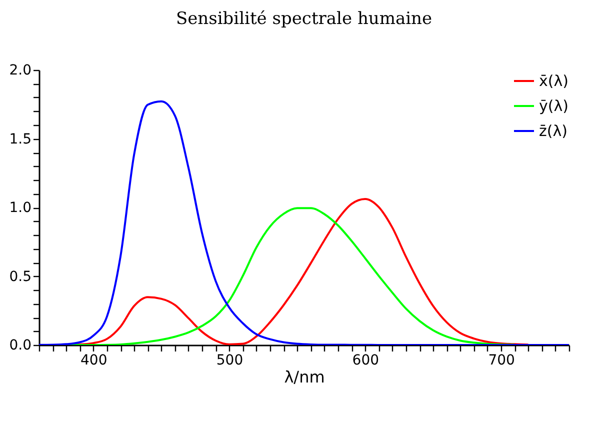 Image resolution: width=589 pixels, height=421 pixels. What do you see at coordinates (20, 276) in the screenshot?
I see `y-tick-label: 0.5` at bounding box center [20, 276].